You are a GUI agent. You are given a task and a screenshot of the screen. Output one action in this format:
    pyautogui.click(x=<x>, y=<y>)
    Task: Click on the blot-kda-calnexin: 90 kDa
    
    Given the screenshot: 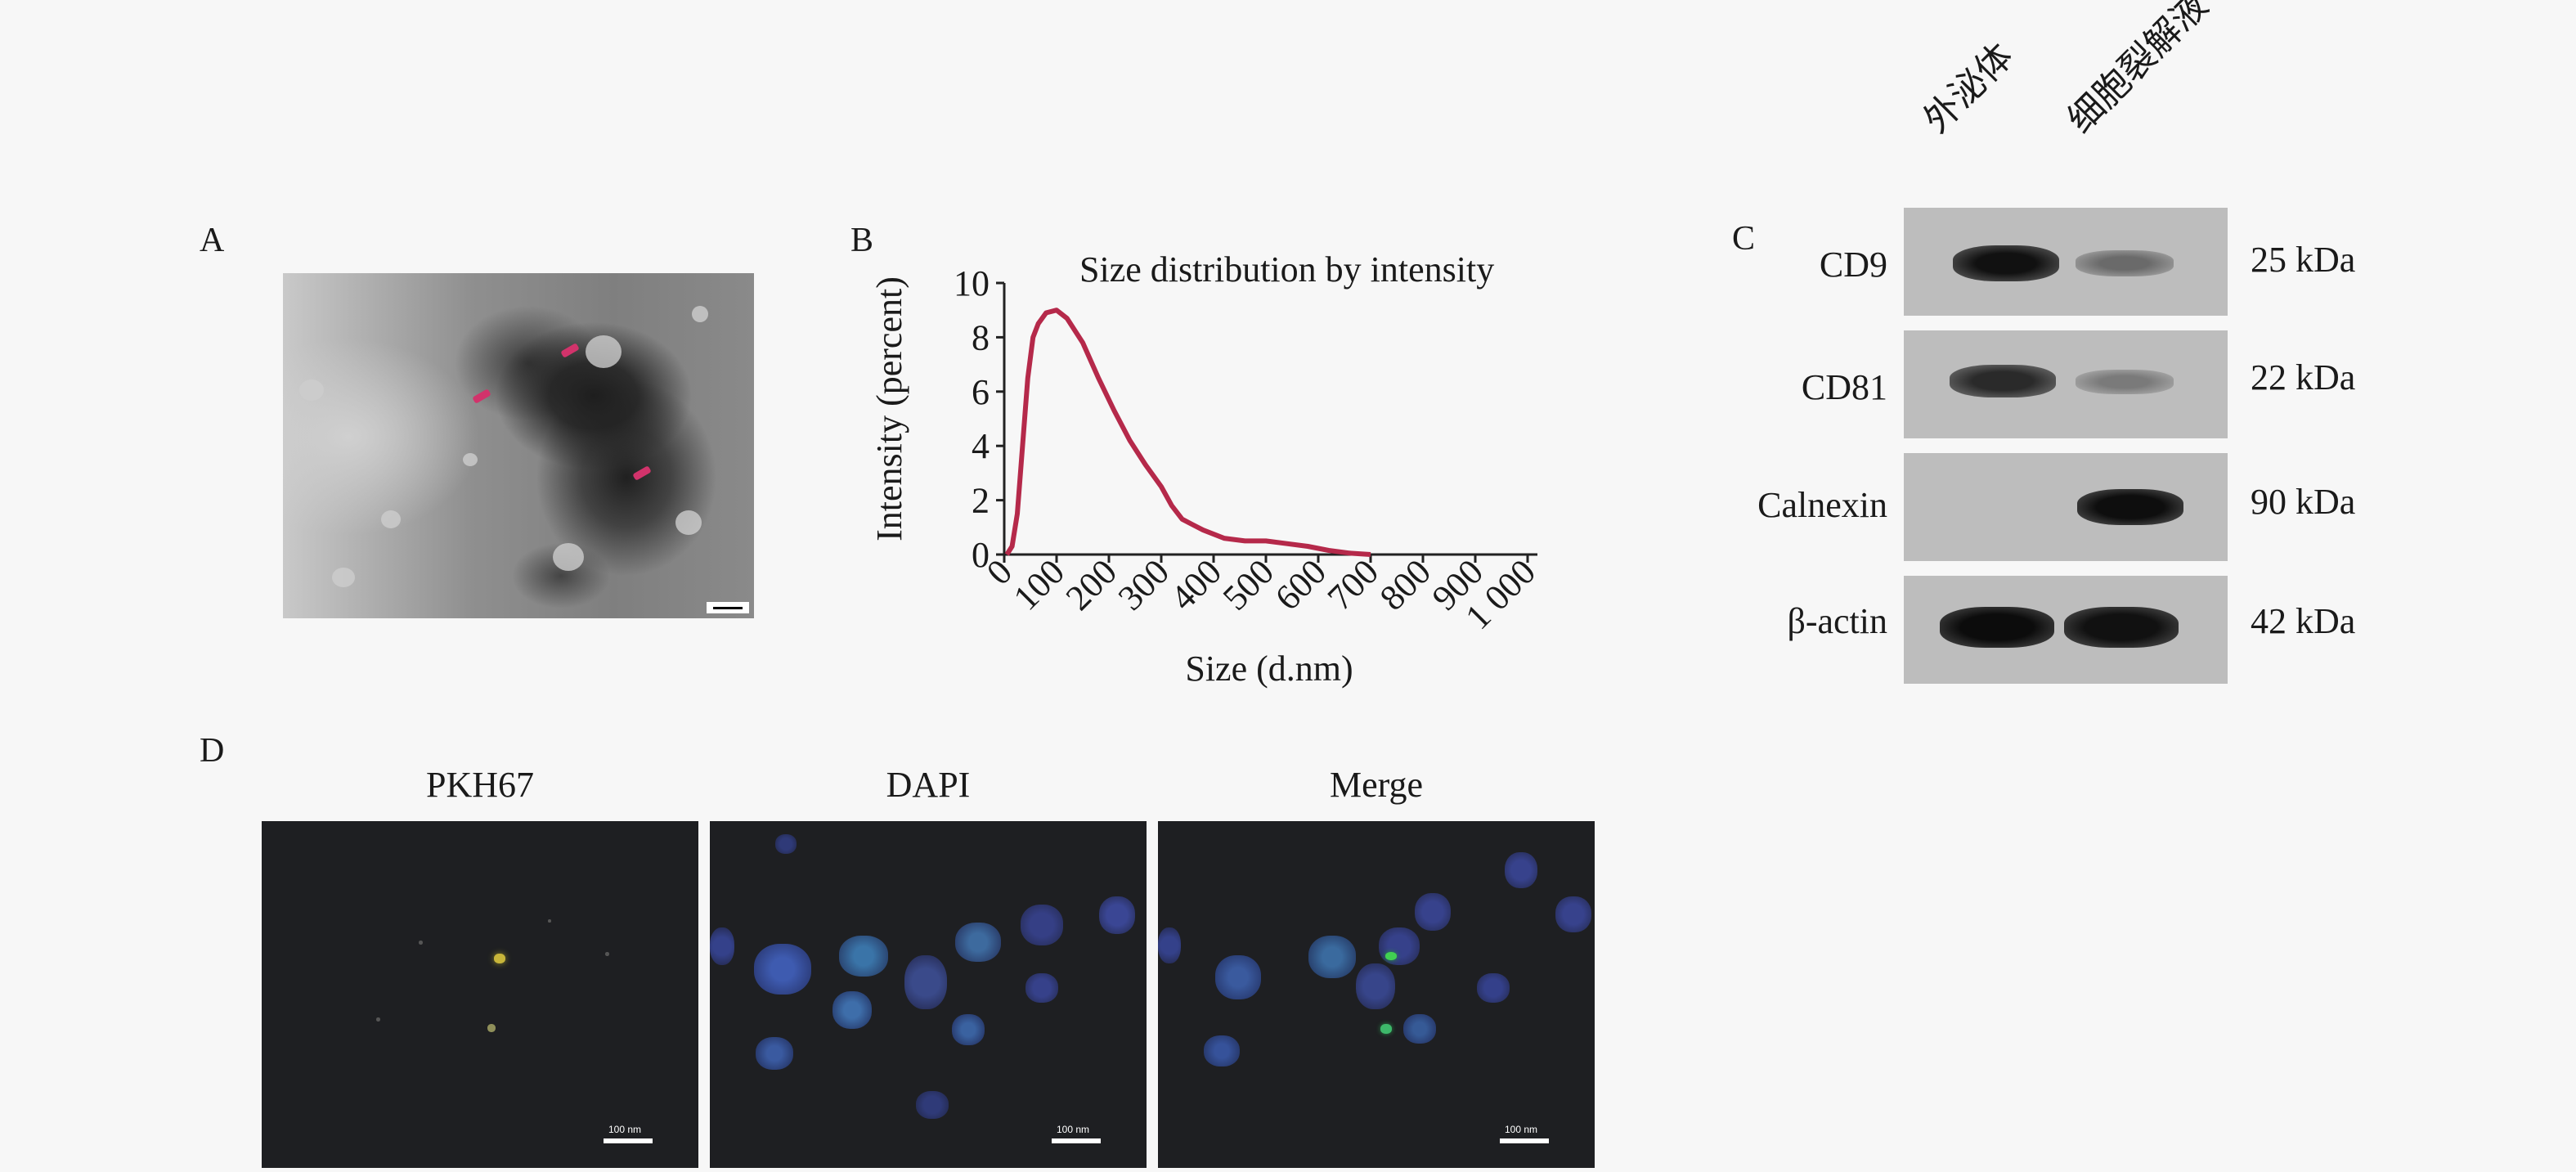 What is the action you would take?
    pyautogui.click(x=2304, y=502)
    